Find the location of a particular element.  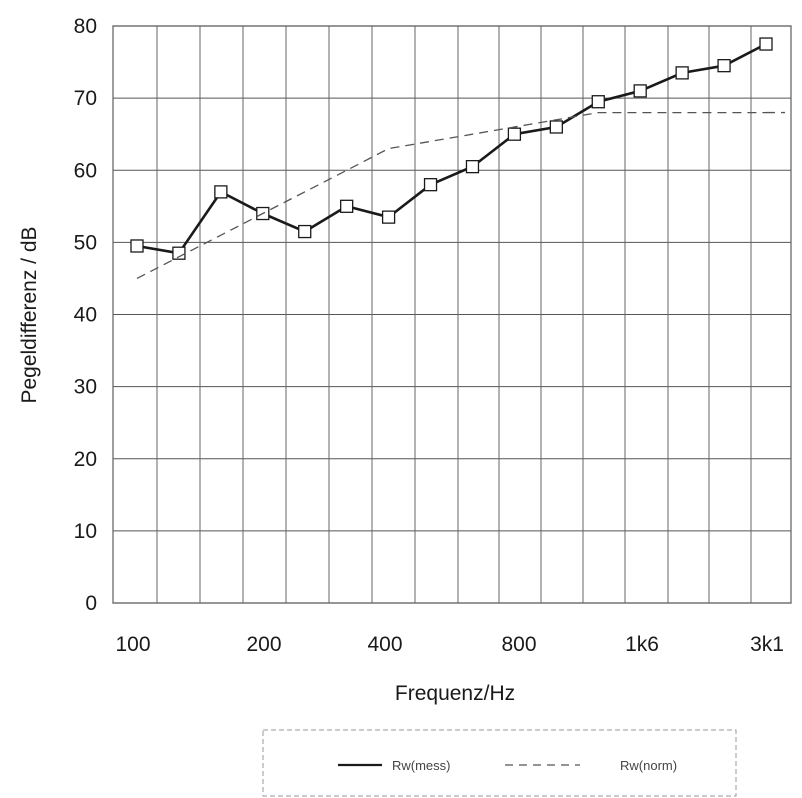

legend: Rw(mess) Rw(norm) is located at coordinates (499, 763).